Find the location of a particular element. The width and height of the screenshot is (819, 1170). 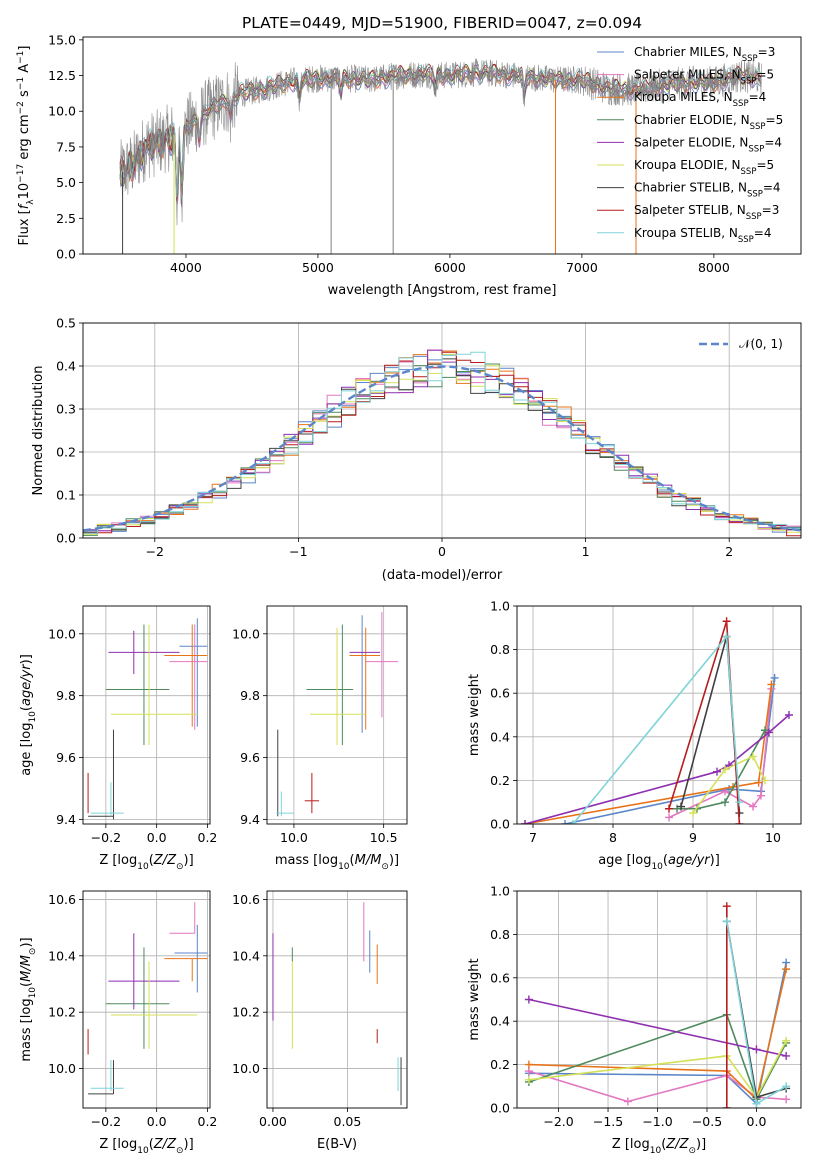

histogram-kroupa-stelib is located at coordinates (442, 442).